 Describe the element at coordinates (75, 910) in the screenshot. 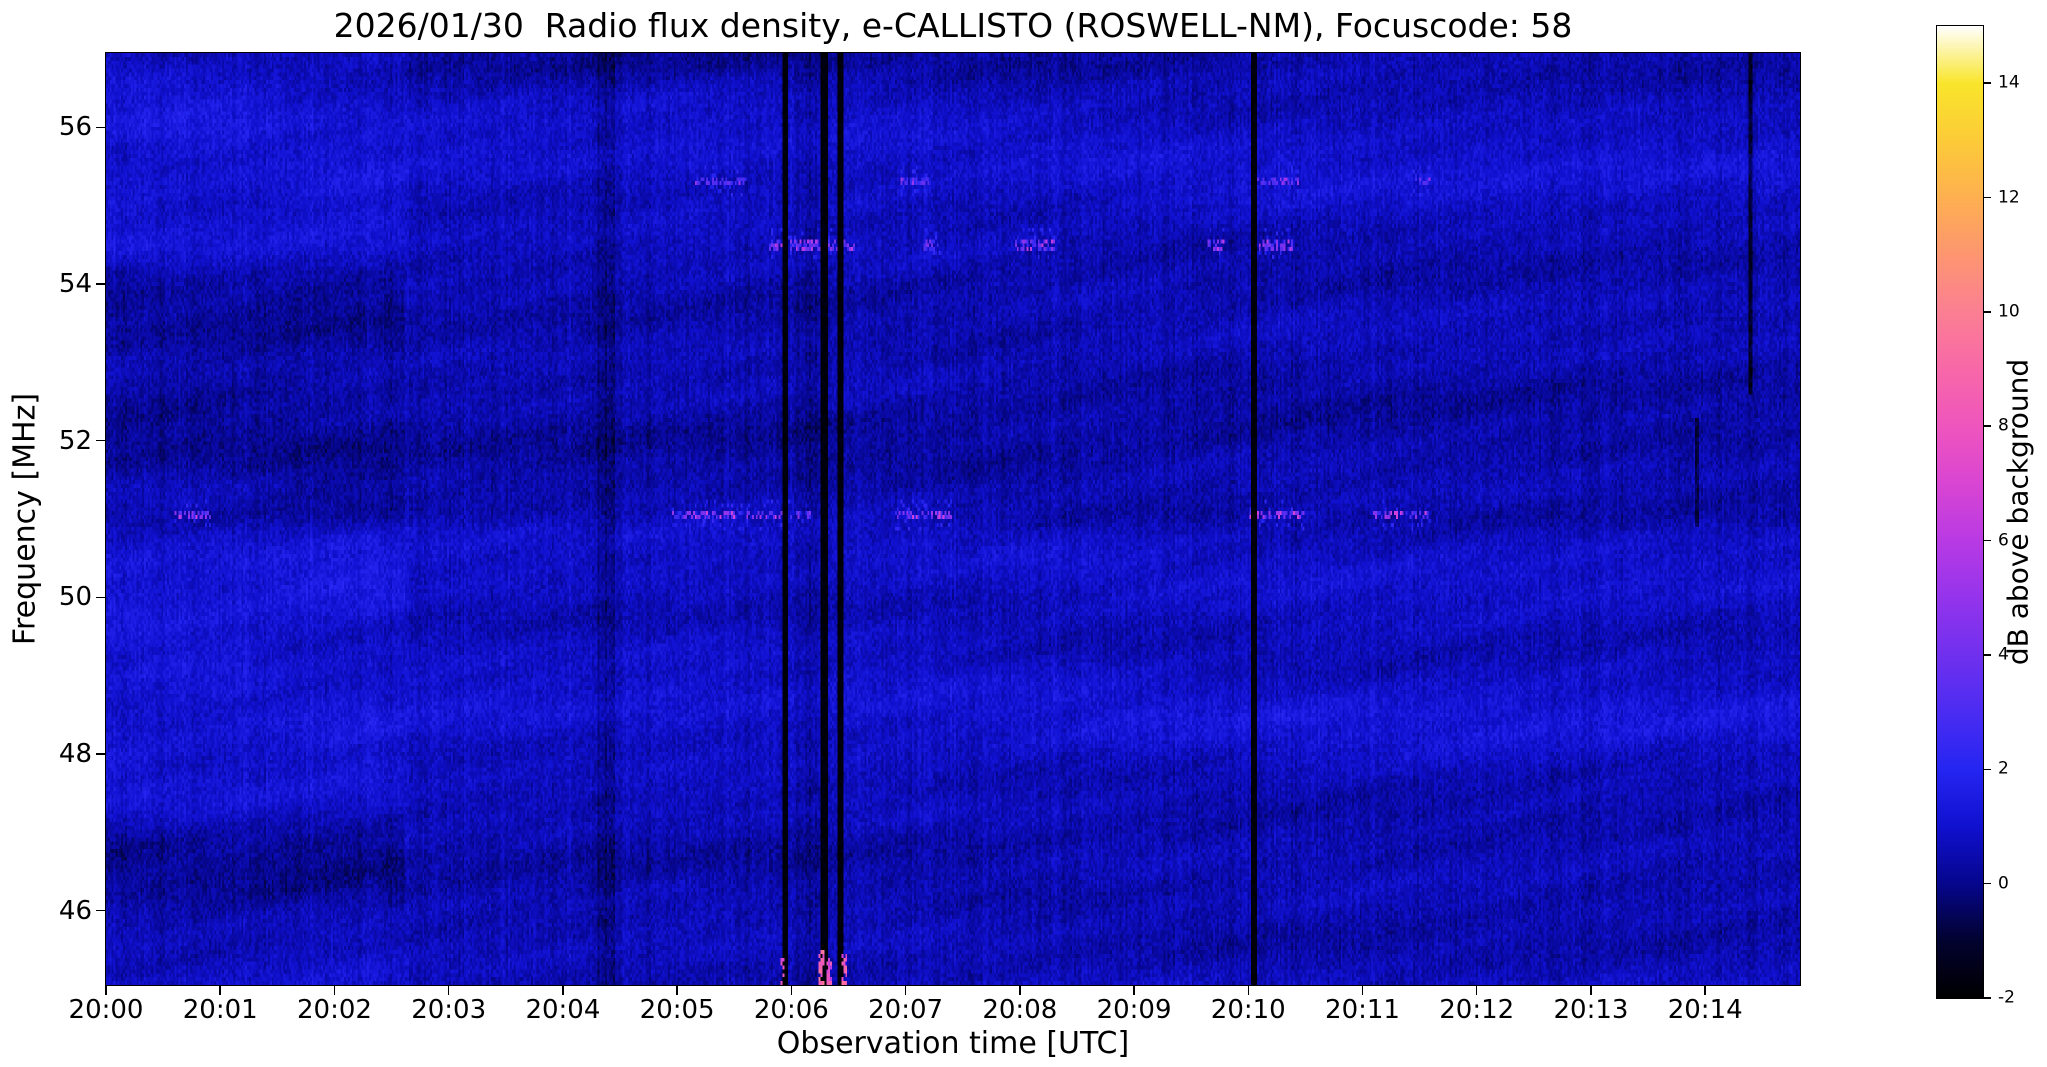

I see `y-tick-label: 46` at that location.